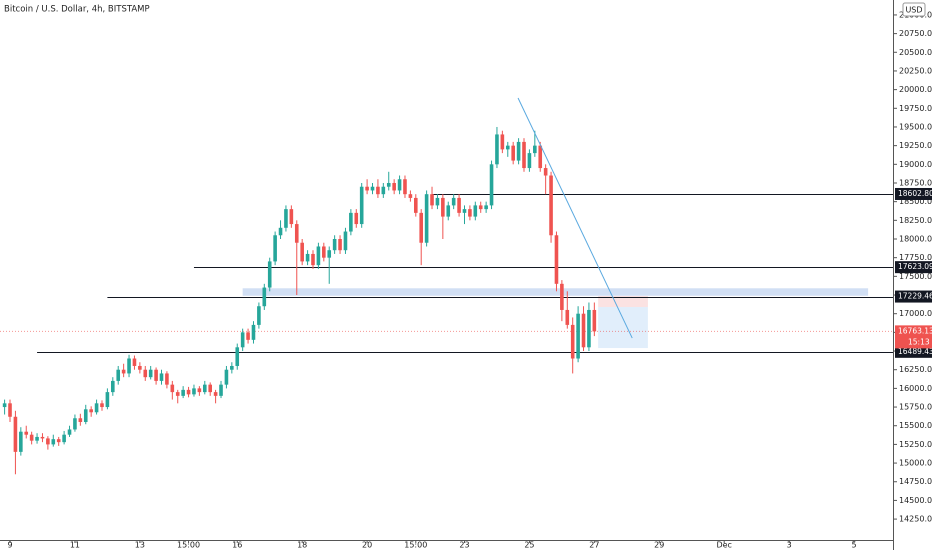  I want to click on y-tick-label: 14500.00, so click(915, 500).